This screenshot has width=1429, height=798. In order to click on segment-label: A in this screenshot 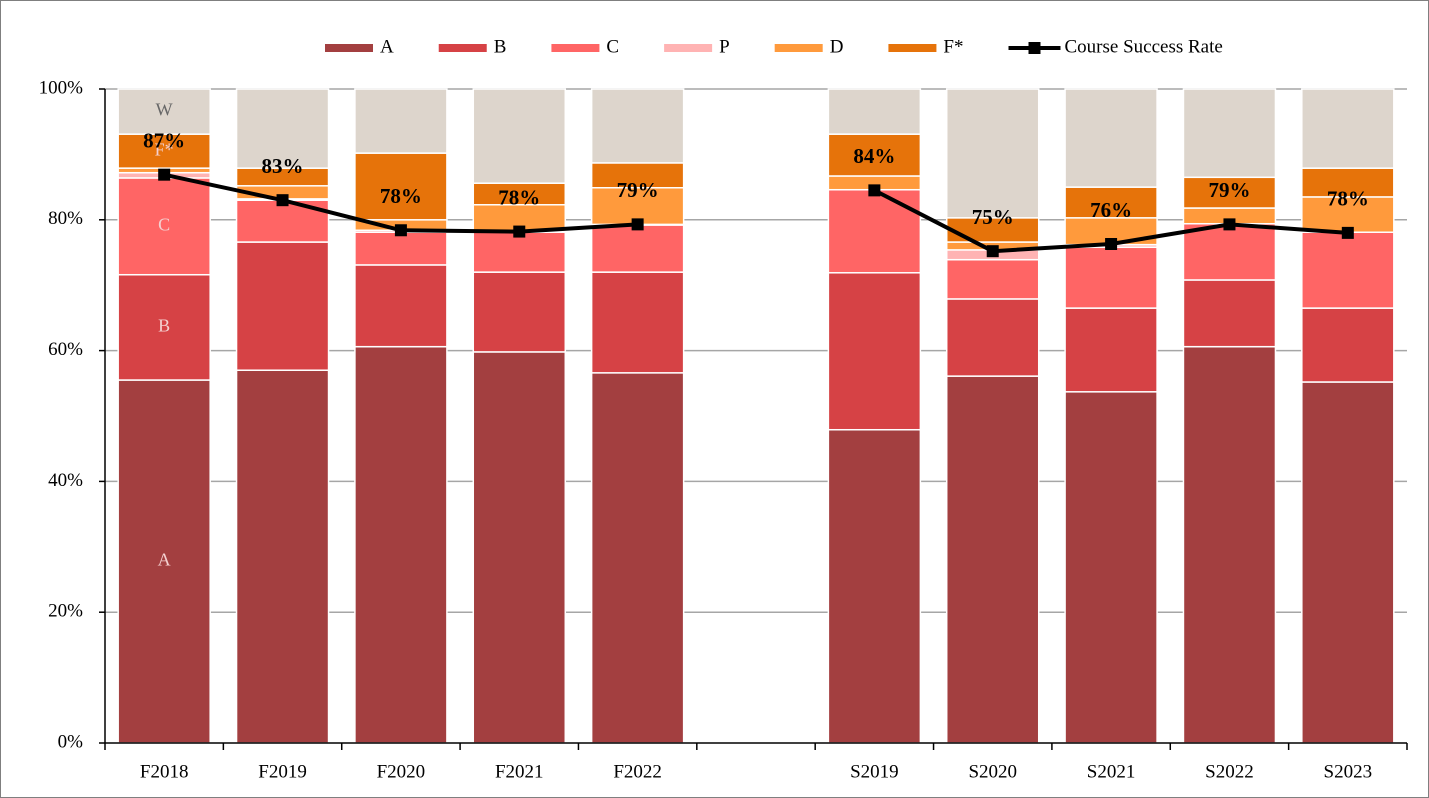, I will do `click(164, 560)`.